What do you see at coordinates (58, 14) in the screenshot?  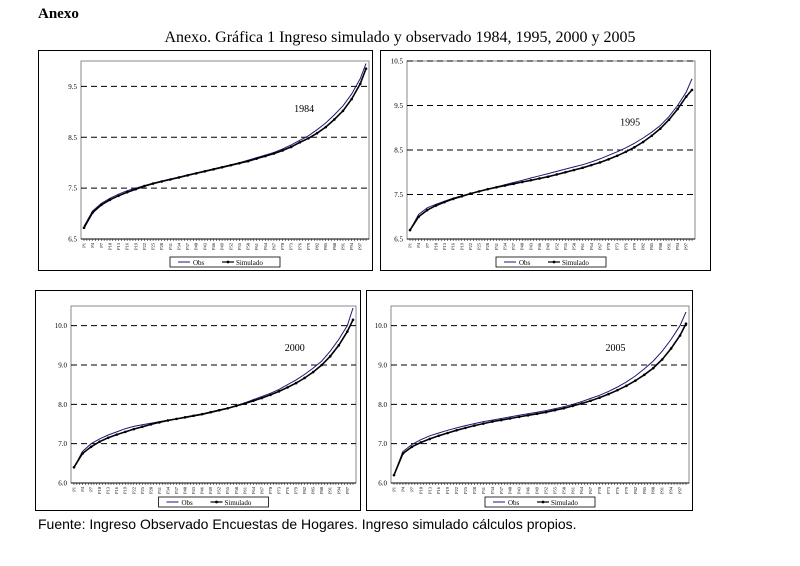 I see `heading: Anexo` at bounding box center [58, 14].